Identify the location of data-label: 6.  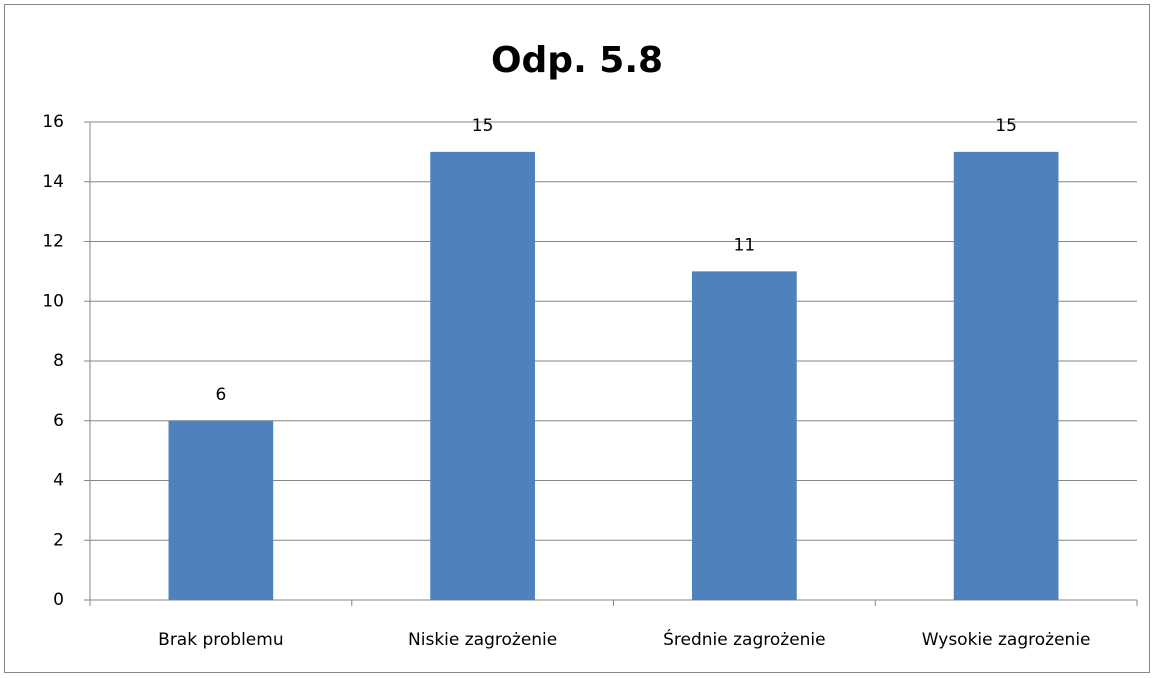
(220, 395).